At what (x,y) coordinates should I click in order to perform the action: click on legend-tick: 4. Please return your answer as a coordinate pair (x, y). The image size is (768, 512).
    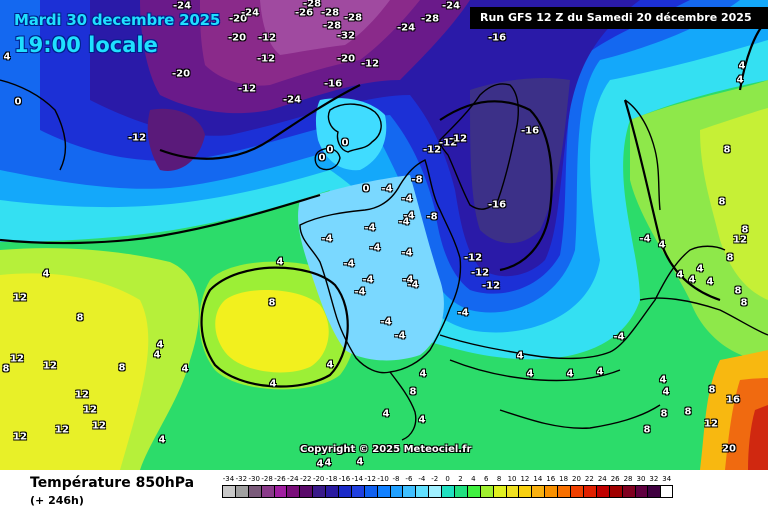
    Looking at the image, I should click on (473, 479).